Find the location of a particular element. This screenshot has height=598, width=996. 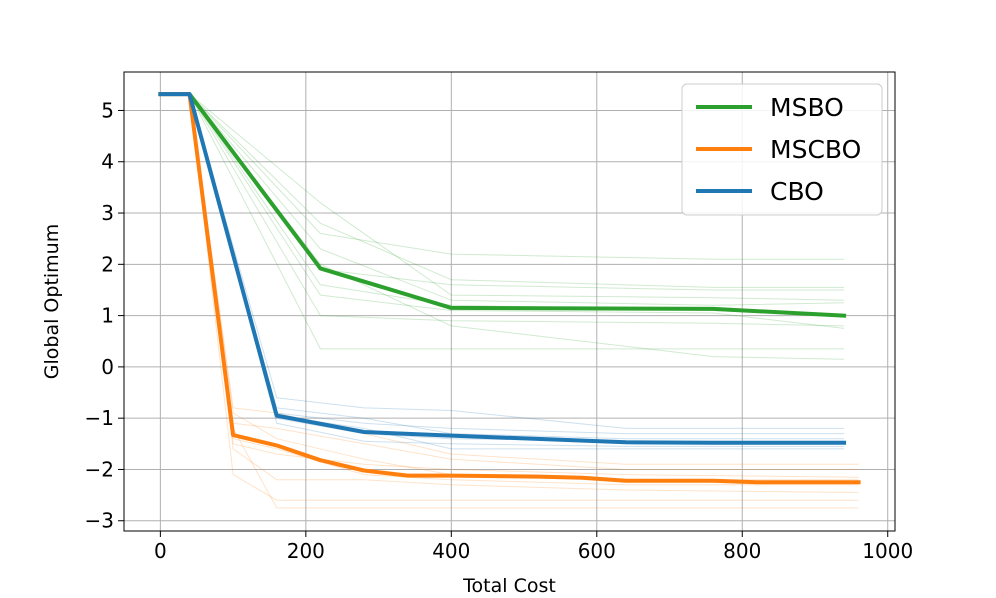

x-tick-label: 400 is located at coordinates (451, 551).